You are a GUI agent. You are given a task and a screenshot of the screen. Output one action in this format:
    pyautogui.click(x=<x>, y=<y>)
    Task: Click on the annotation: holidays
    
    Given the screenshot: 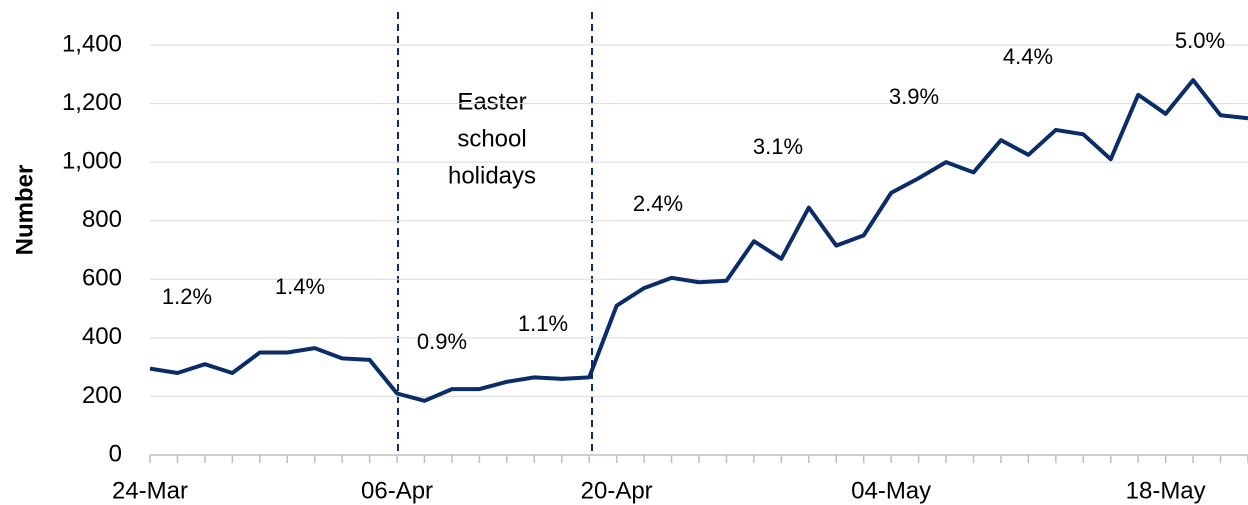 What is the action you would take?
    pyautogui.click(x=492, y=175)
    